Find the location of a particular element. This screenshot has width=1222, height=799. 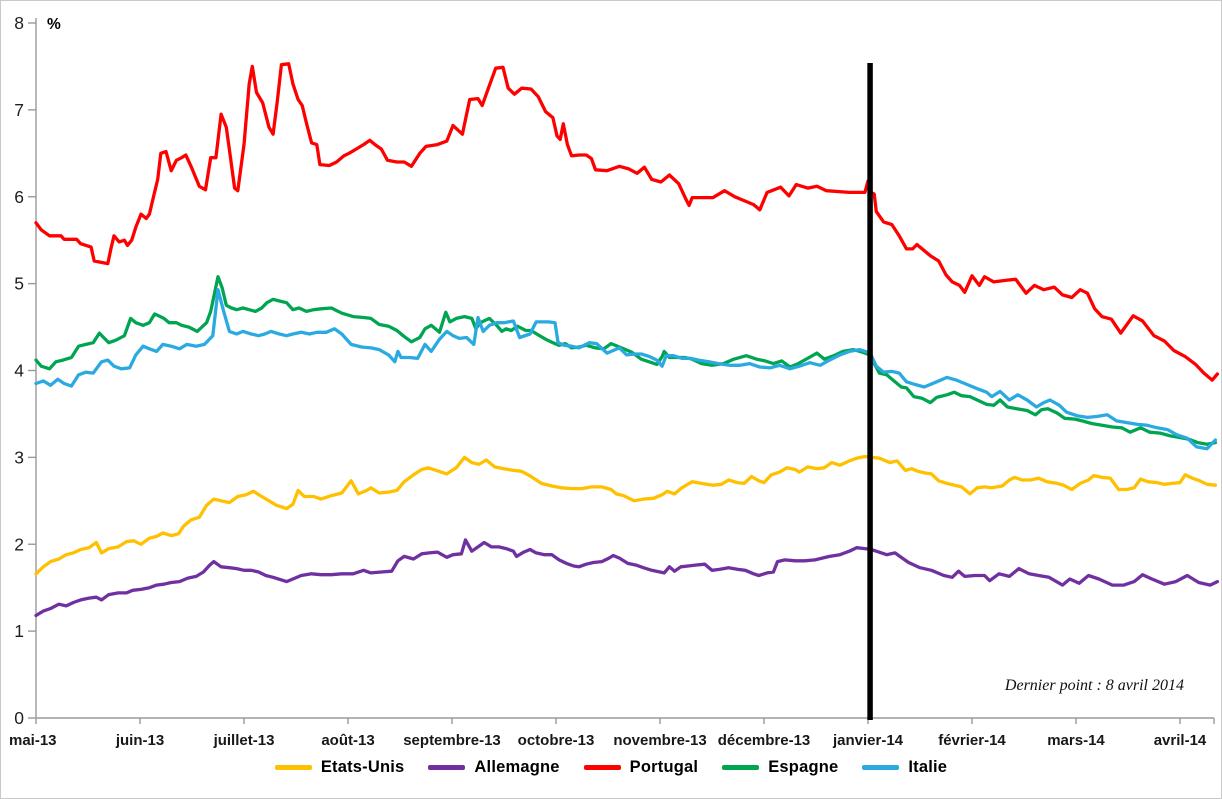

x-tick-label: janvier-14 is located at coordinates (868, 740).